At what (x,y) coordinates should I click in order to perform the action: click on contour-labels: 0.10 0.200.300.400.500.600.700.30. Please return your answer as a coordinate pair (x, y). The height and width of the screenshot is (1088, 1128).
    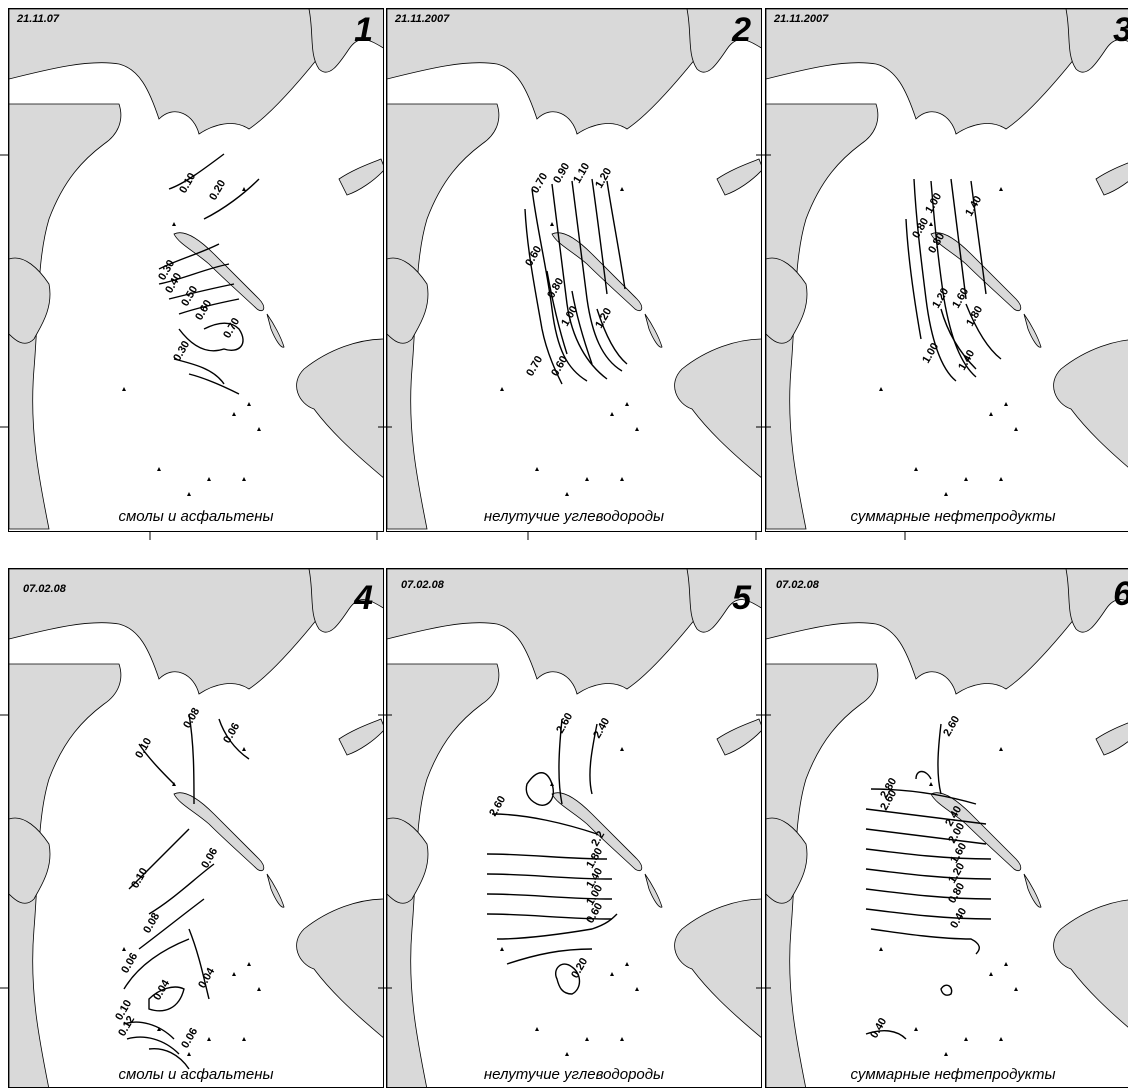
    Looking at the image, I should click on (199, 267).